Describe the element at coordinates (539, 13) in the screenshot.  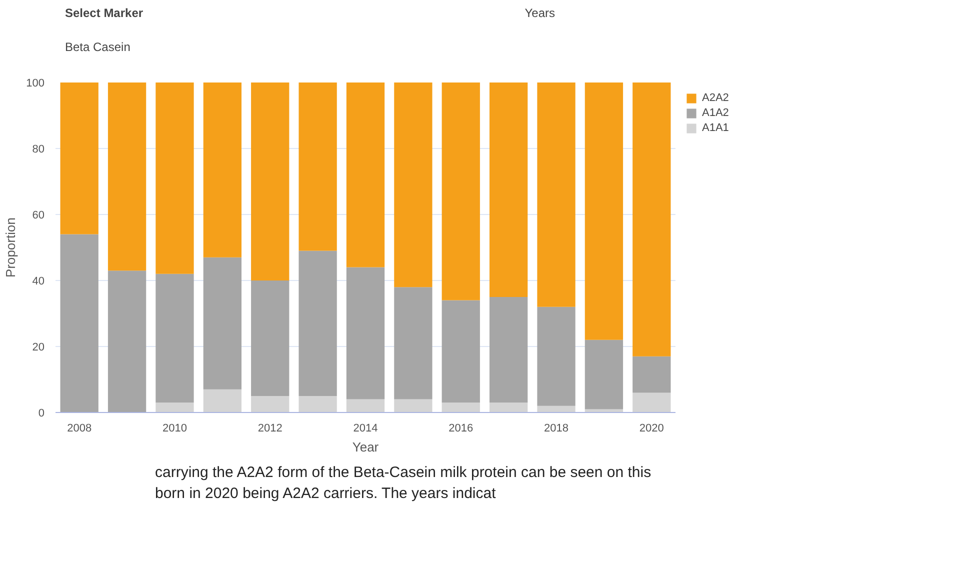
I see `text: Years` at that location.